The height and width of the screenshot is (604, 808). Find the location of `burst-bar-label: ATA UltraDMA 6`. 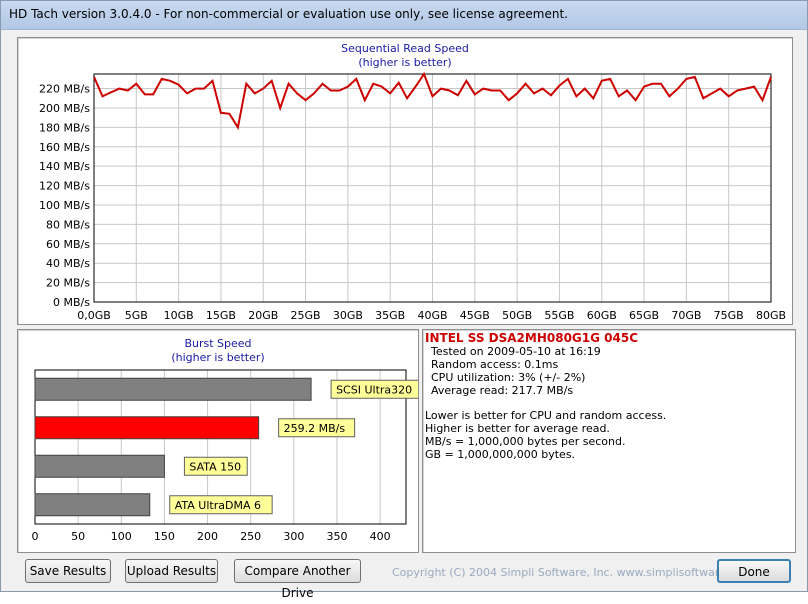

burst-bar-label: ATA UltraDMA 6 is located at coordinates (218, 505).